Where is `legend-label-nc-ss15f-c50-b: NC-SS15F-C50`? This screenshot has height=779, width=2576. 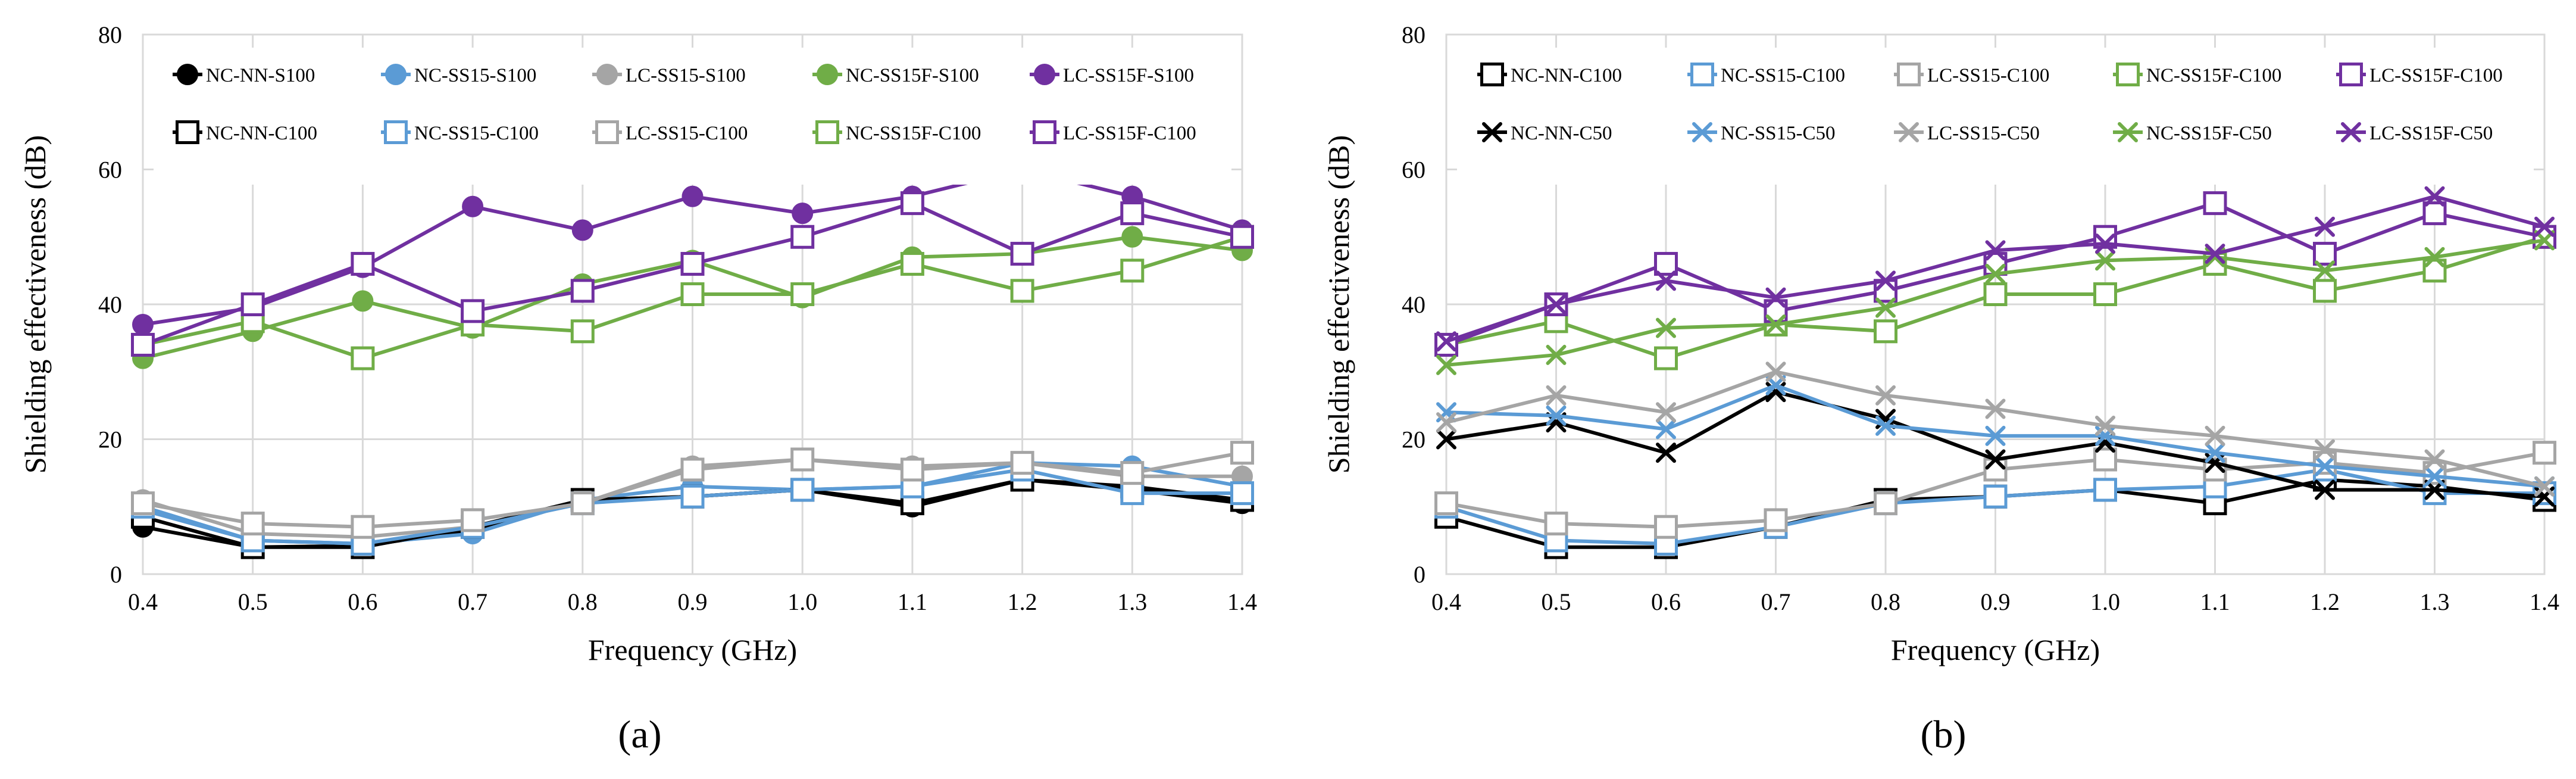 legend-label-nc-ss15f-c50-b: NC-SS15F-C50 is located at coordinates (2209, 133).